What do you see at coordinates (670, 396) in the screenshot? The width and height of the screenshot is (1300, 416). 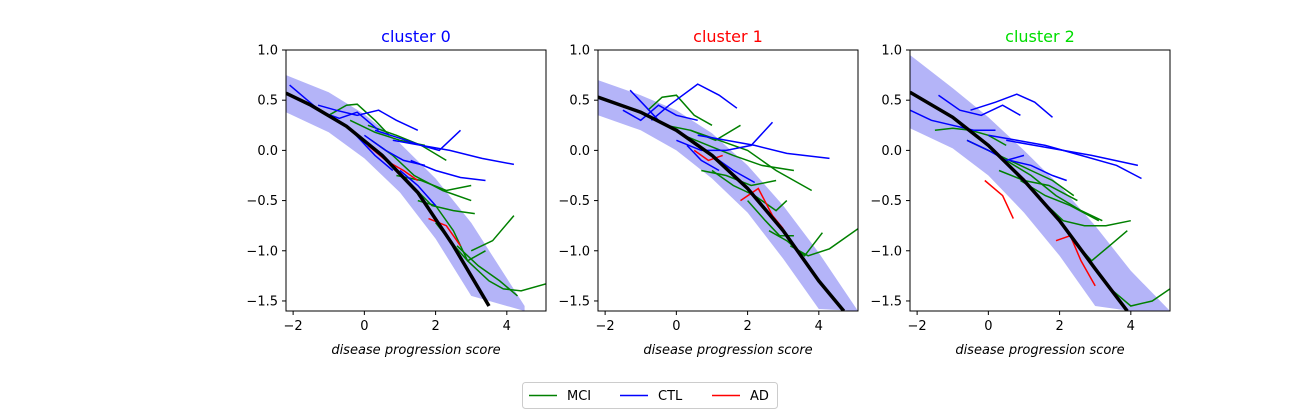 I see `legend-label-ctl: CTL` at bounding box center [670, 396].